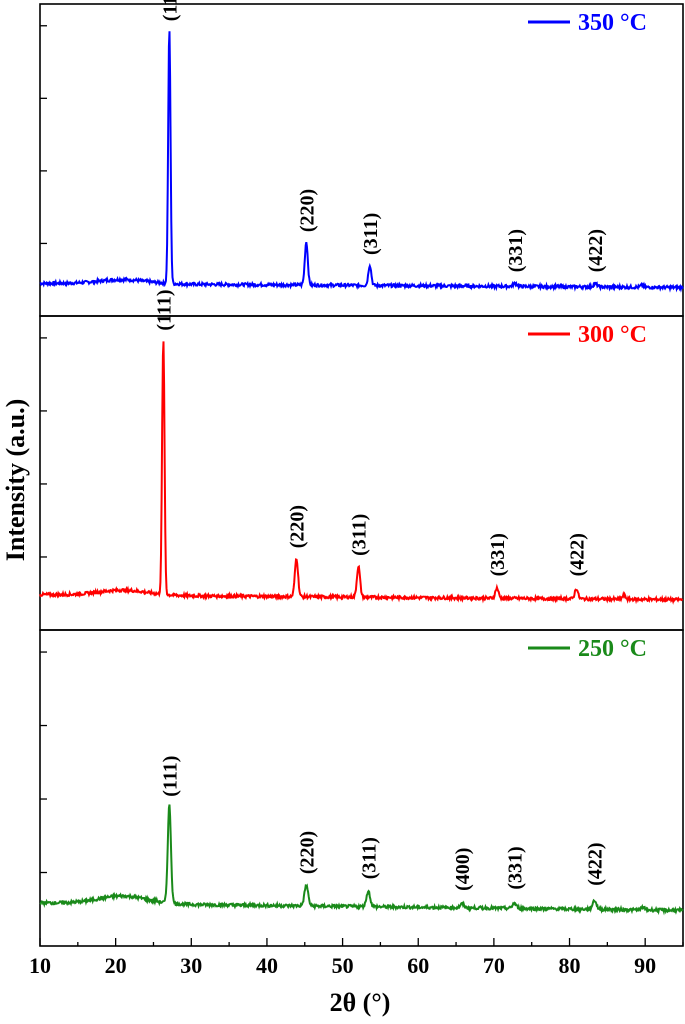 This screenshot has height=1024, width=685. I want to click on x-axis: 10 20 30 40 50 60 70 80 90, so click(356, 958).